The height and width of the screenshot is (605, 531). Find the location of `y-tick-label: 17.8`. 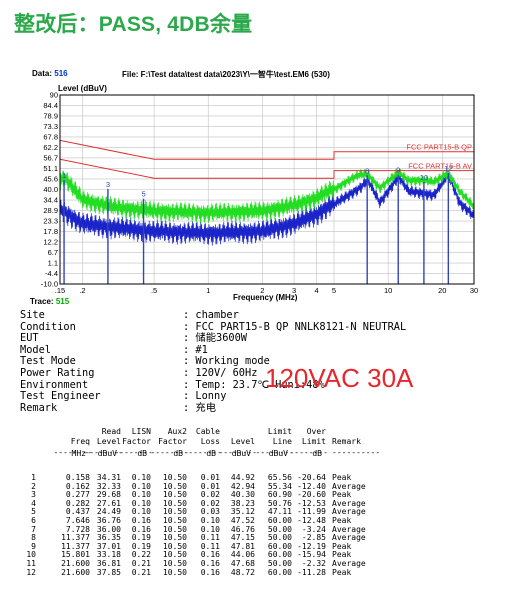

y-tick-label: 17.8 is located at coordinates (50, 231).